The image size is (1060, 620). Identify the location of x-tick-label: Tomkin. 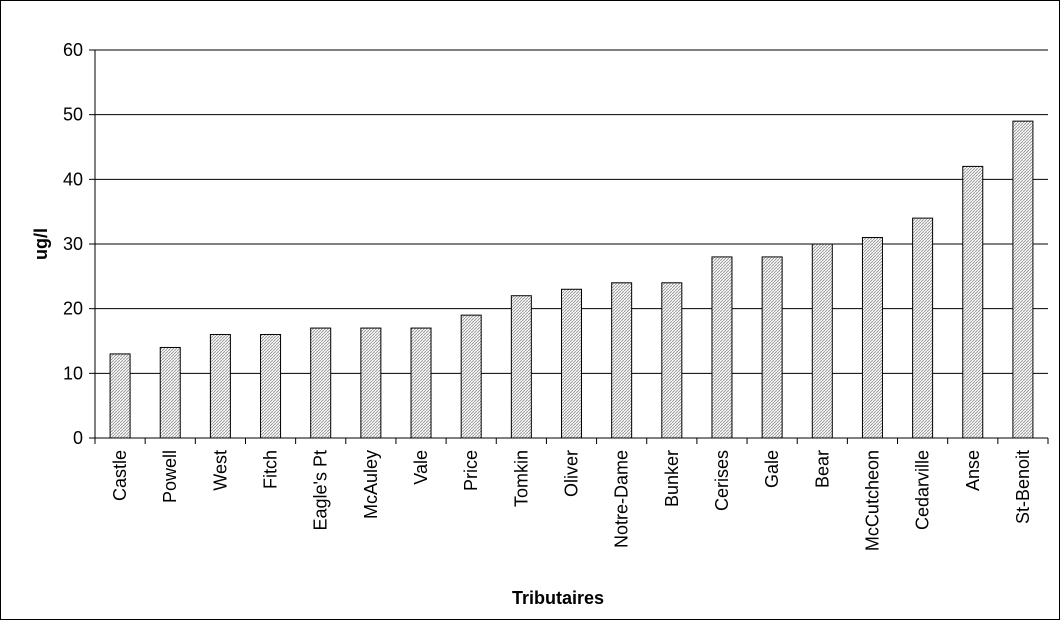
(521, 478).